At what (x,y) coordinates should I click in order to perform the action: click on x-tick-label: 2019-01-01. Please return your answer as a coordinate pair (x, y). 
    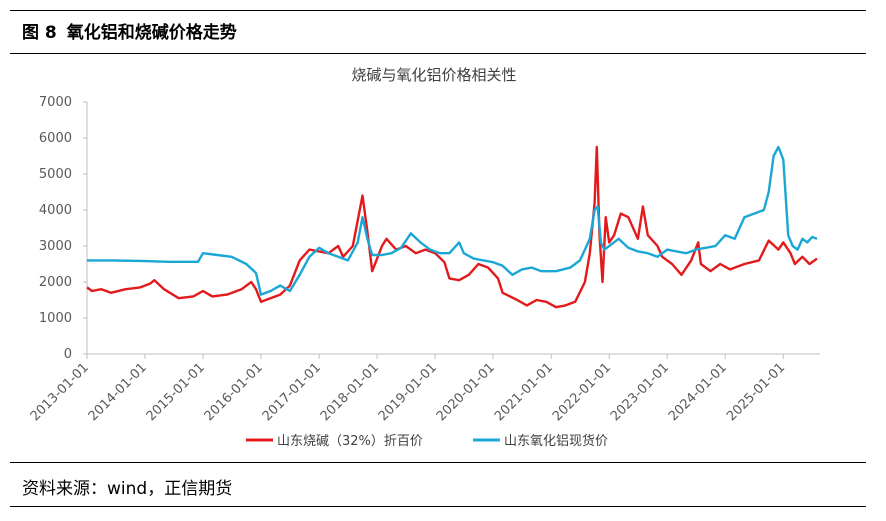
    Looking at the image, I should click on (408, 392).